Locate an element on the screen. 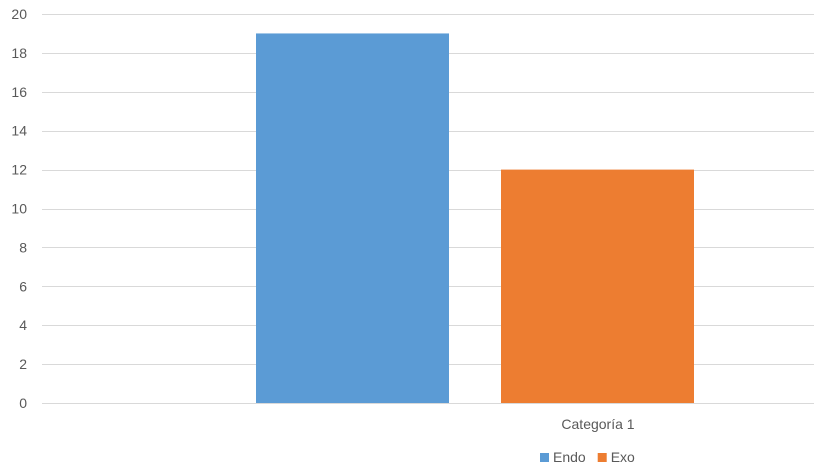  y-tick-label-2: 2 is located at coordinates (23, 364).